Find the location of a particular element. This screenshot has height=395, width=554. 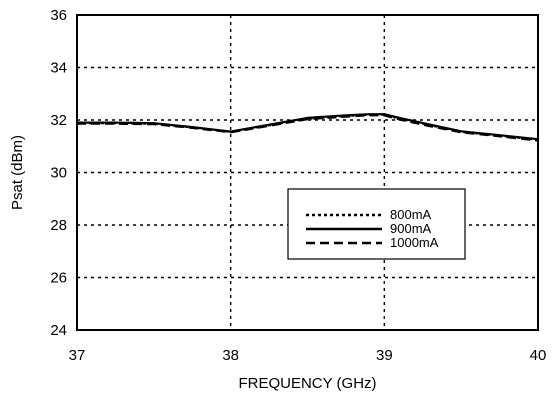

x-tick-label: 38 is located at coordinates (230, 355).